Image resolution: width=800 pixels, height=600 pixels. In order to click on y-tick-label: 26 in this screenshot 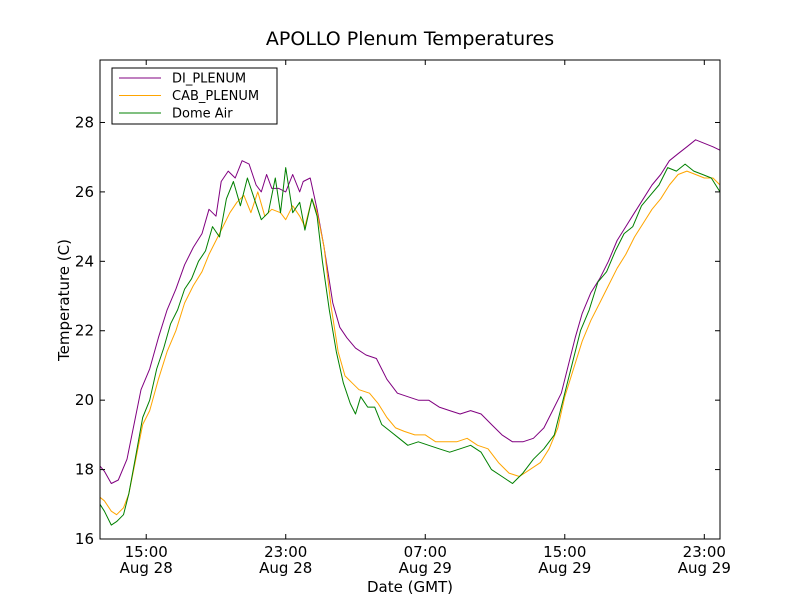, I will do `click(84, 192)`.